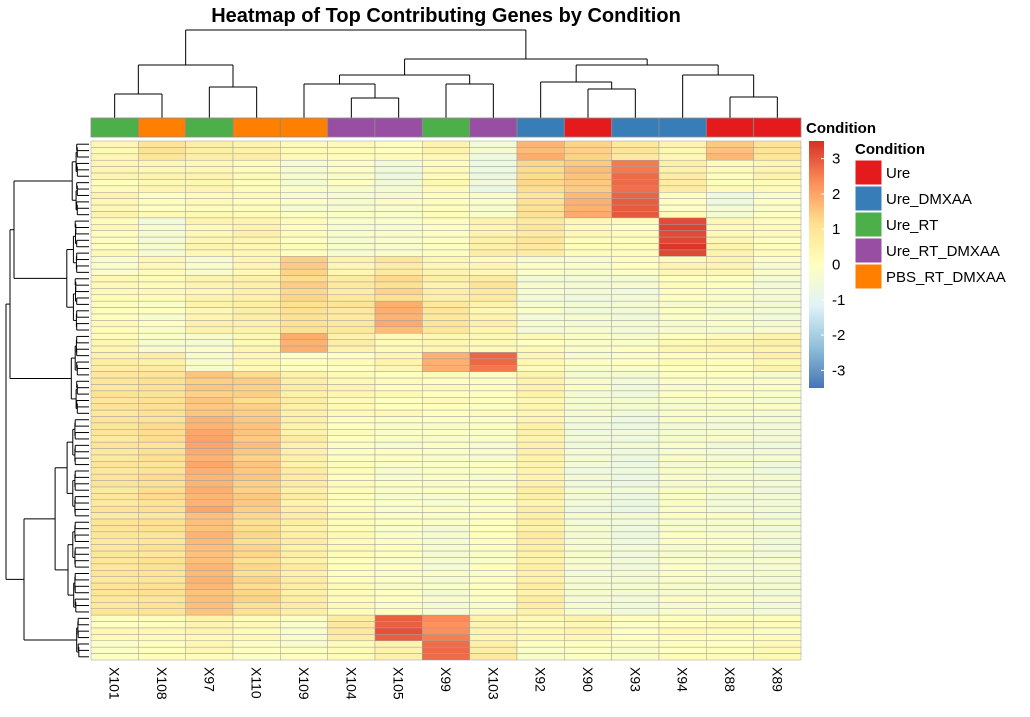  I want to click on condition-legend-label-ure-dmxaa: Ure_DMXAA, so click(929, 199).